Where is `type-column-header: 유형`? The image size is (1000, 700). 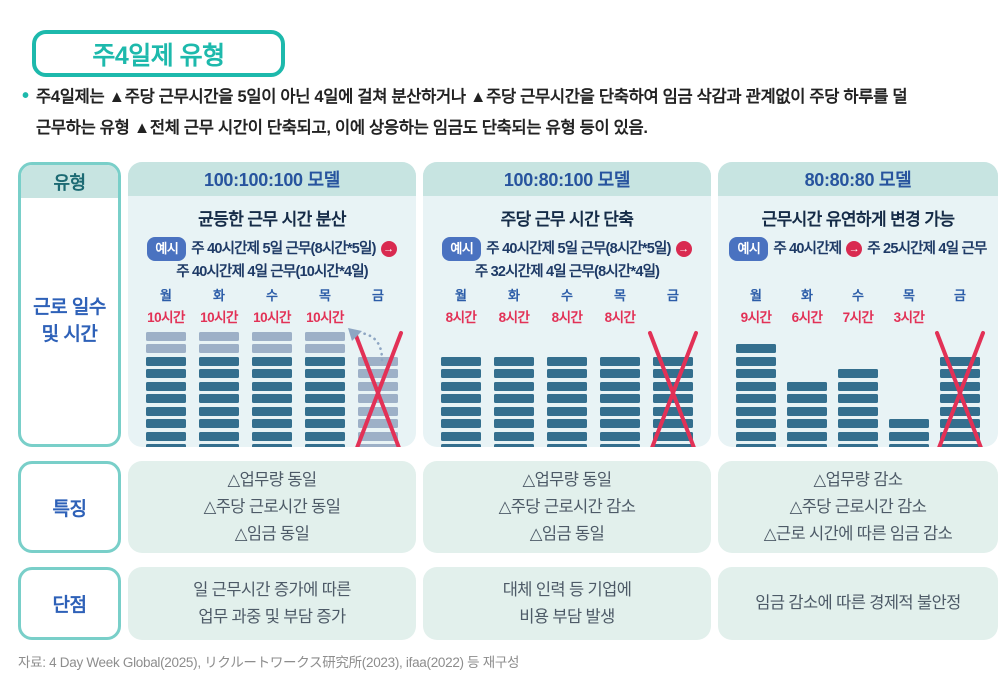 type-column-header: 유형 is located at coordinates (69, 181).